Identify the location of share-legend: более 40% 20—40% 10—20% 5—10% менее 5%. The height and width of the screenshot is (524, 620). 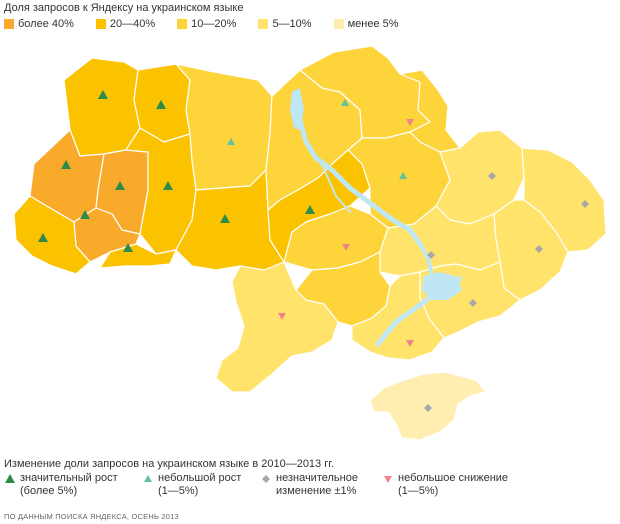
(212, 24).